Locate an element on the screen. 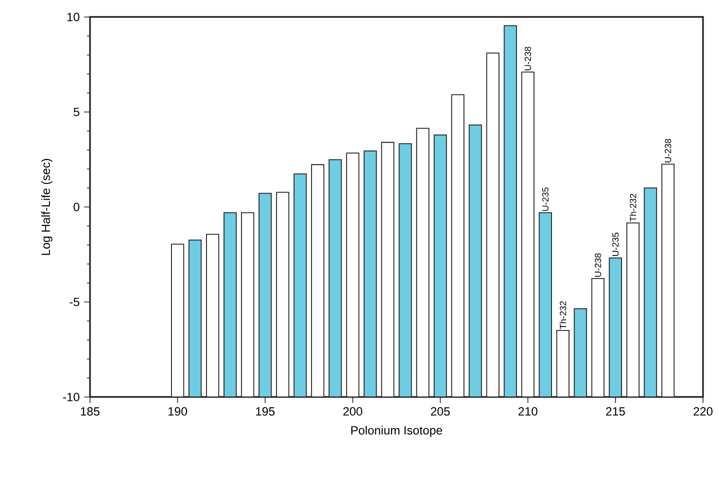 Image resolution: width=719 pixels, height=479 pixels. y-tick-label: 0 is located at coordinates (77, 207).